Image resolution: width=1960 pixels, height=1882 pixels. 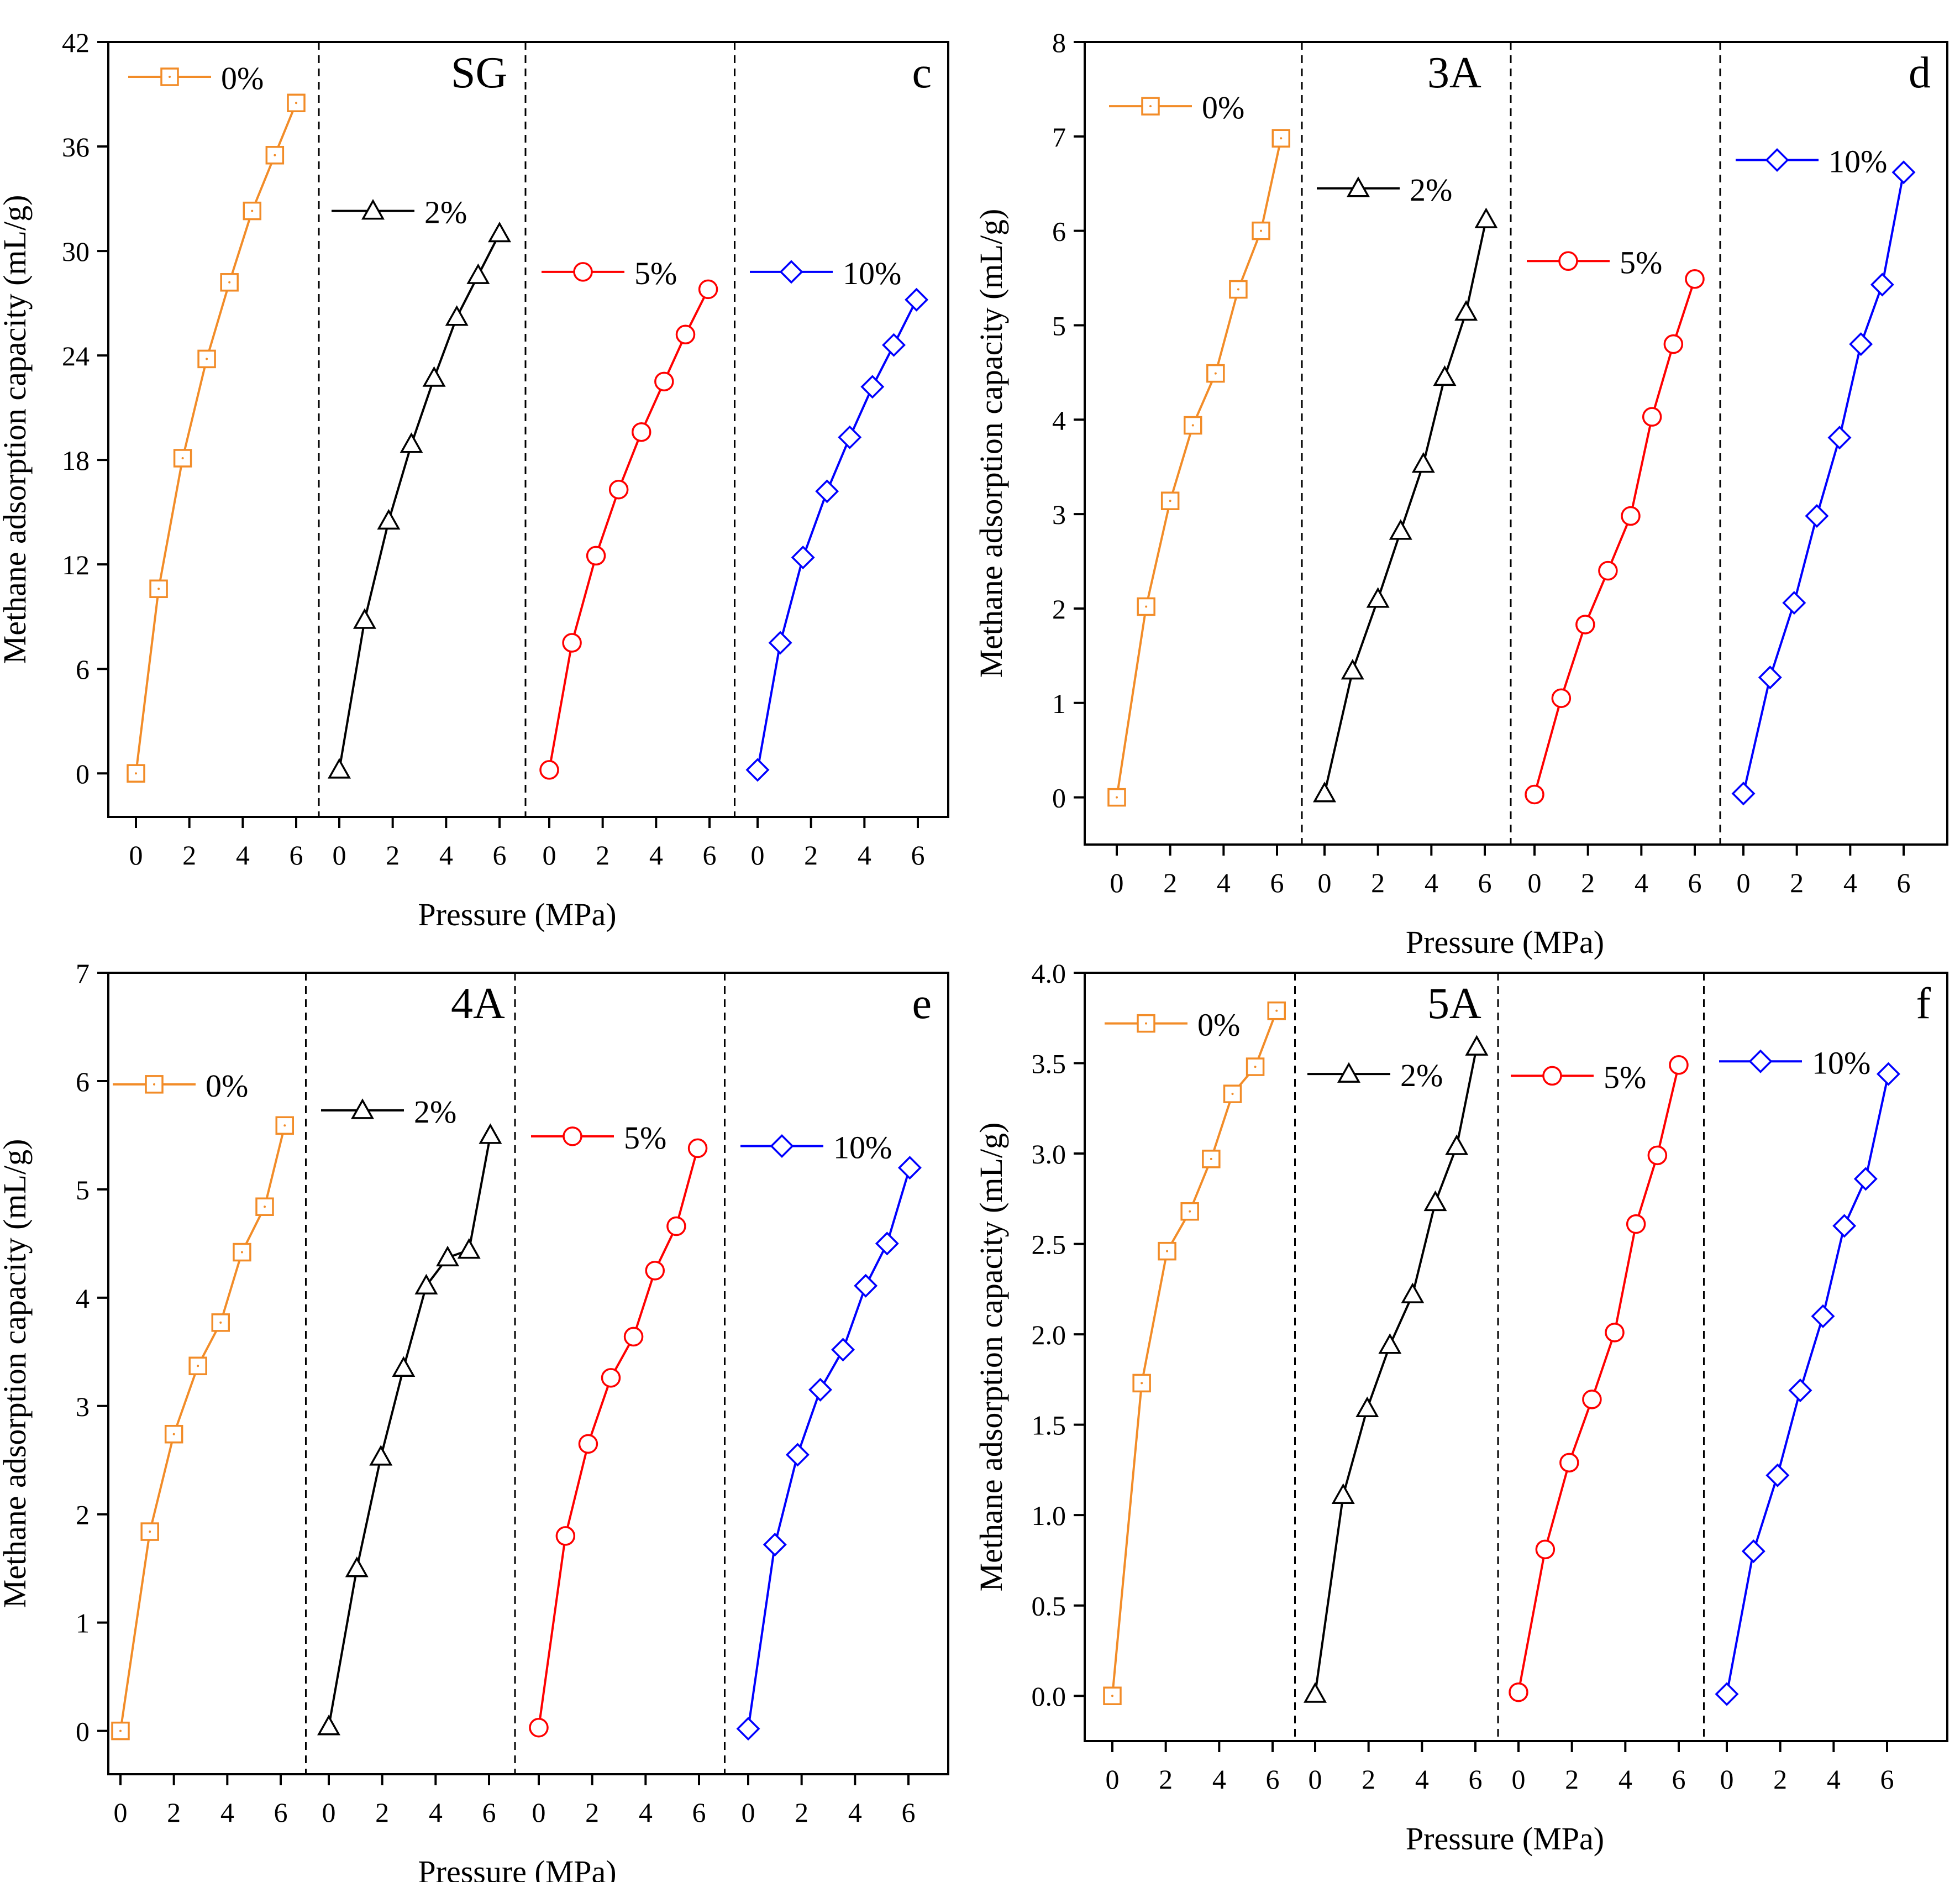 I want to click on y-tick-label: 0.0, so click(x=1049, y=1696).